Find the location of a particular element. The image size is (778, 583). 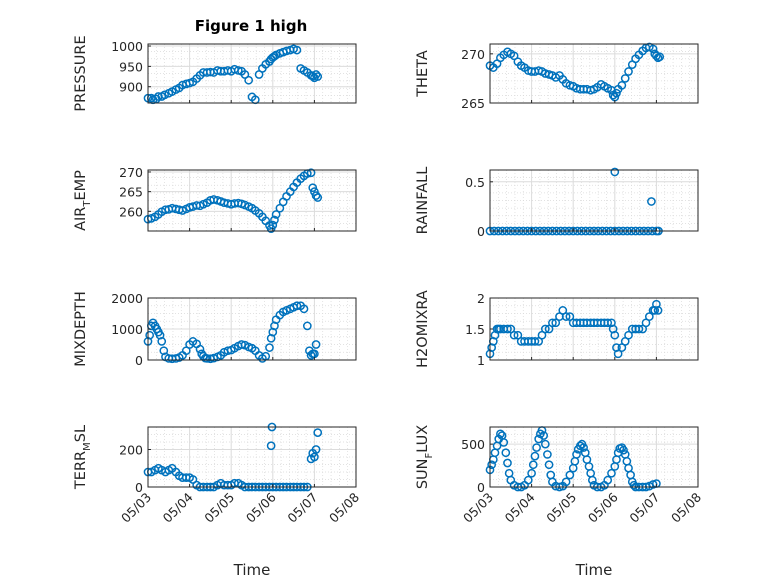

y-axis-label: AIRTEMP is located at coordinates (83, 200).